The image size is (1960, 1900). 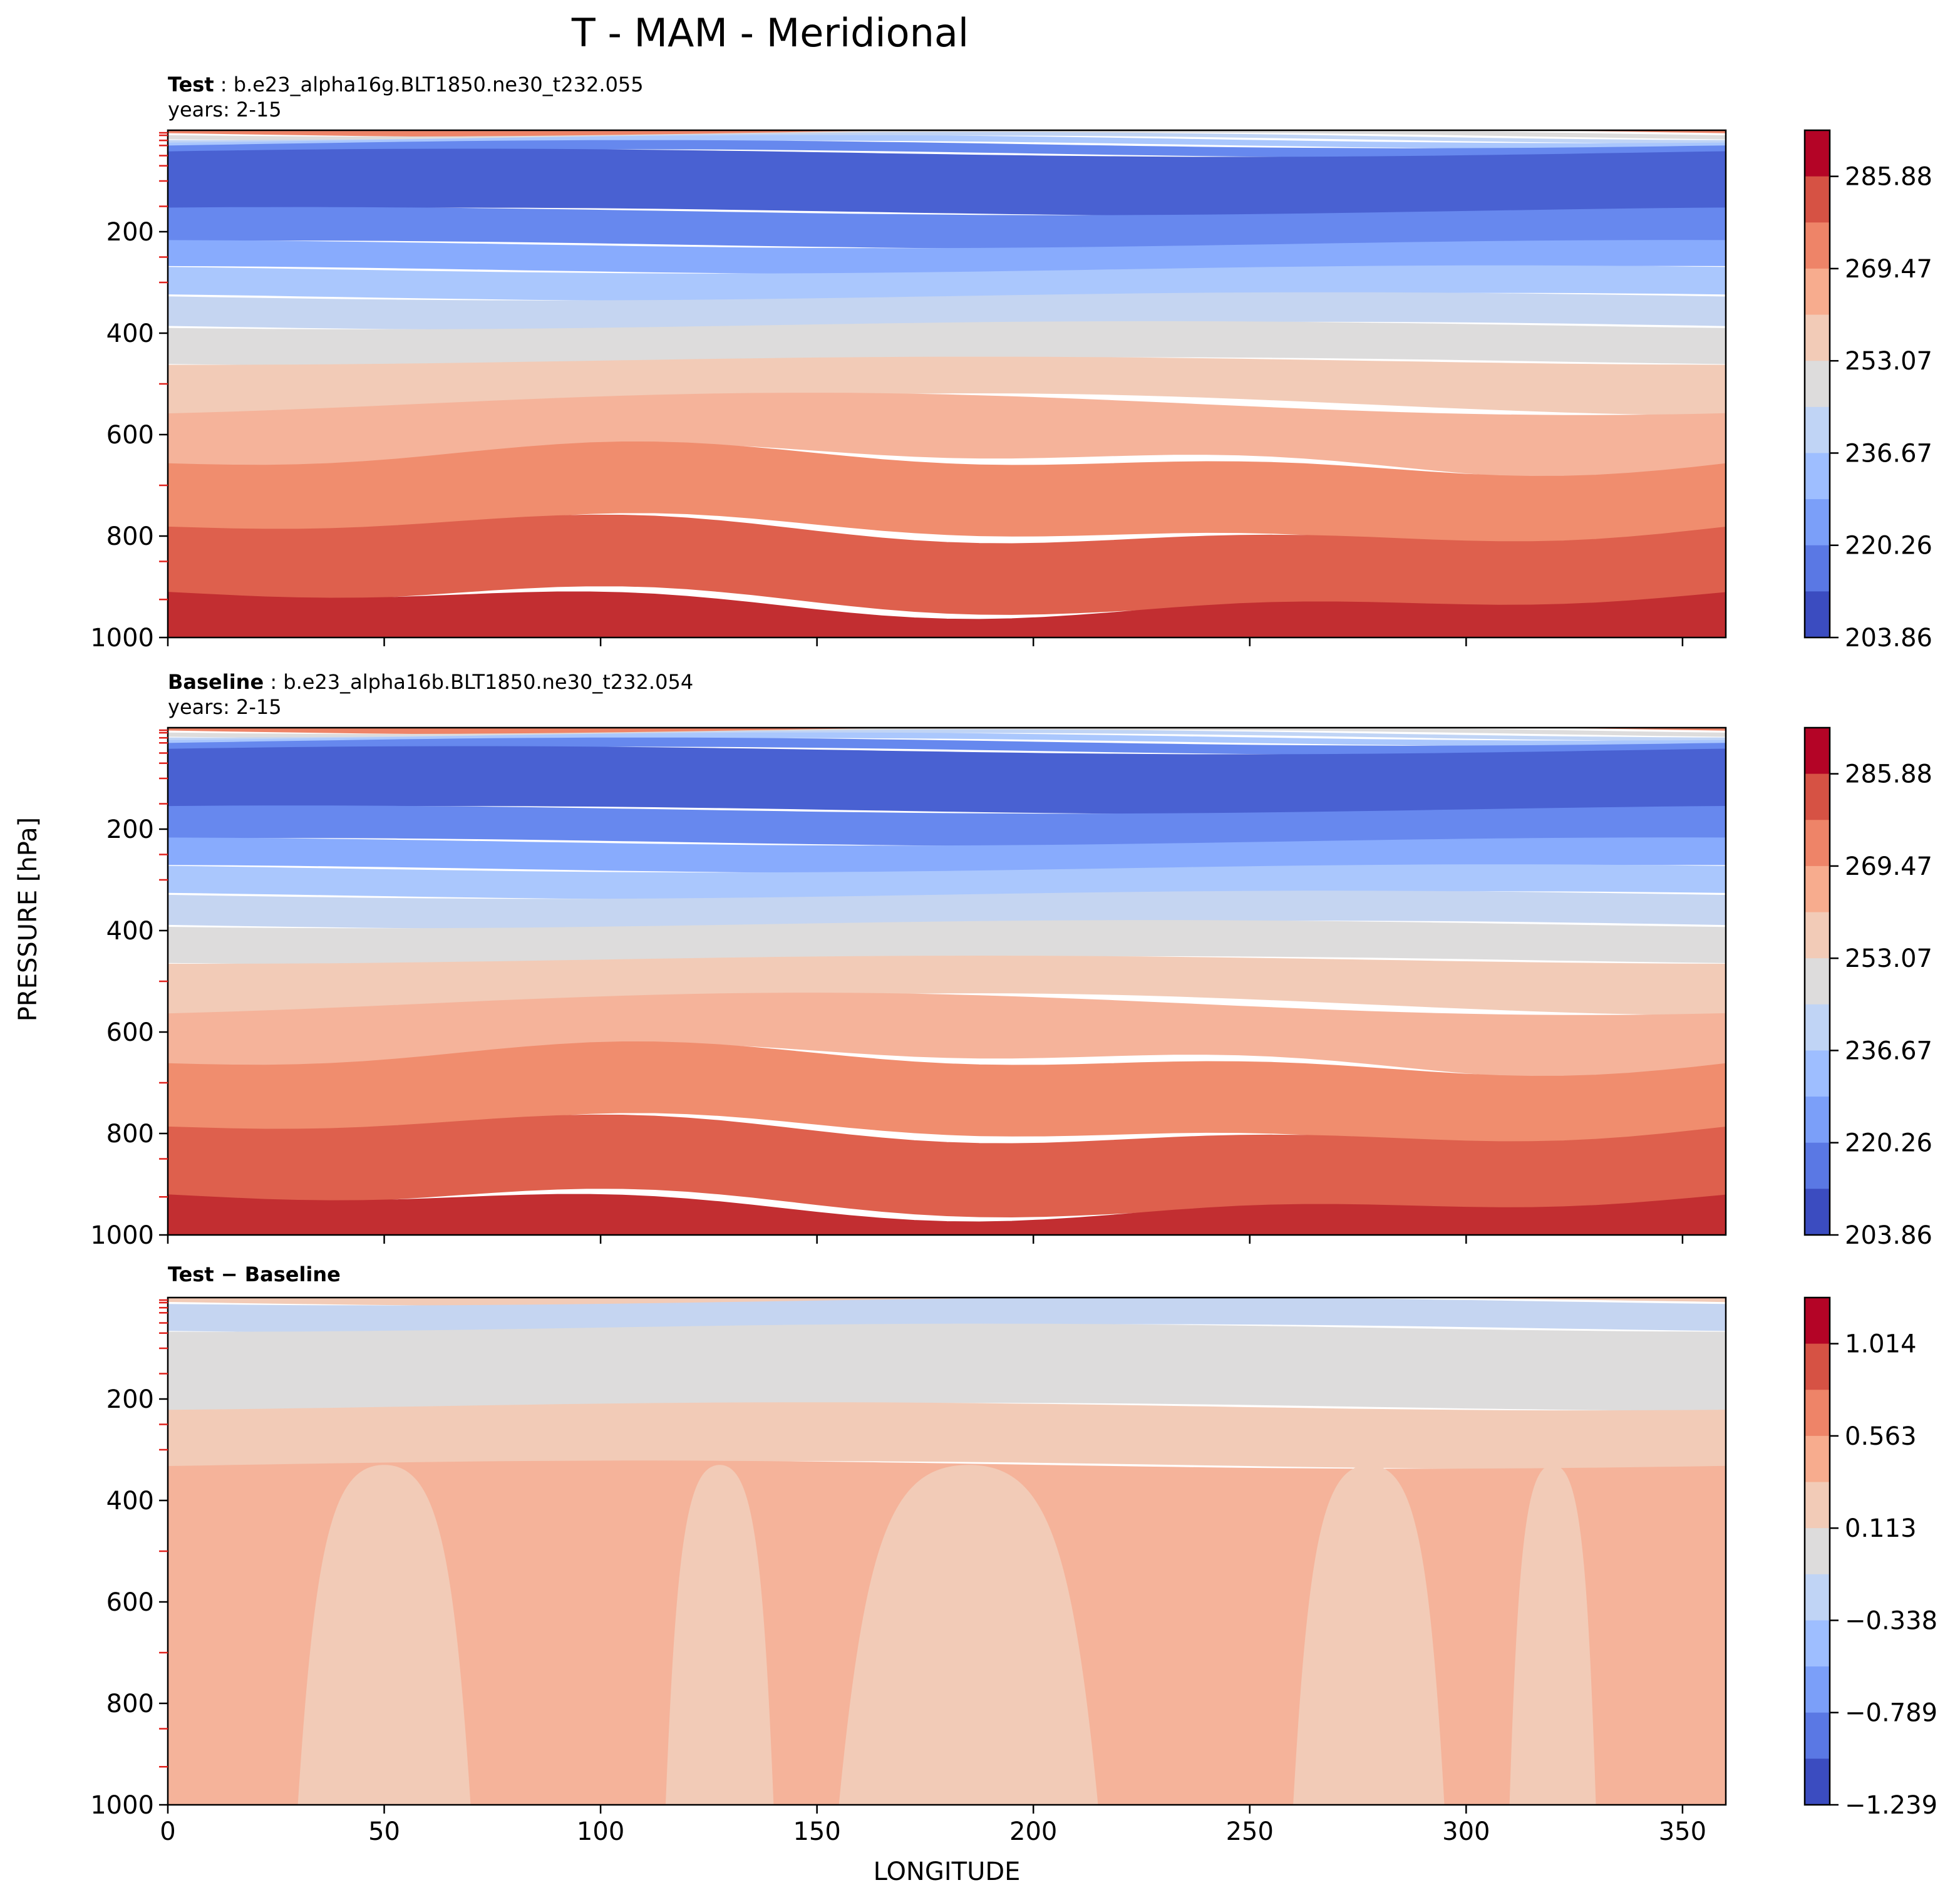 What do you see at coordinates (1250, 1831) in the screenshot?
I see `x-tick-label: 250` at bounding box center [1250, 1831].